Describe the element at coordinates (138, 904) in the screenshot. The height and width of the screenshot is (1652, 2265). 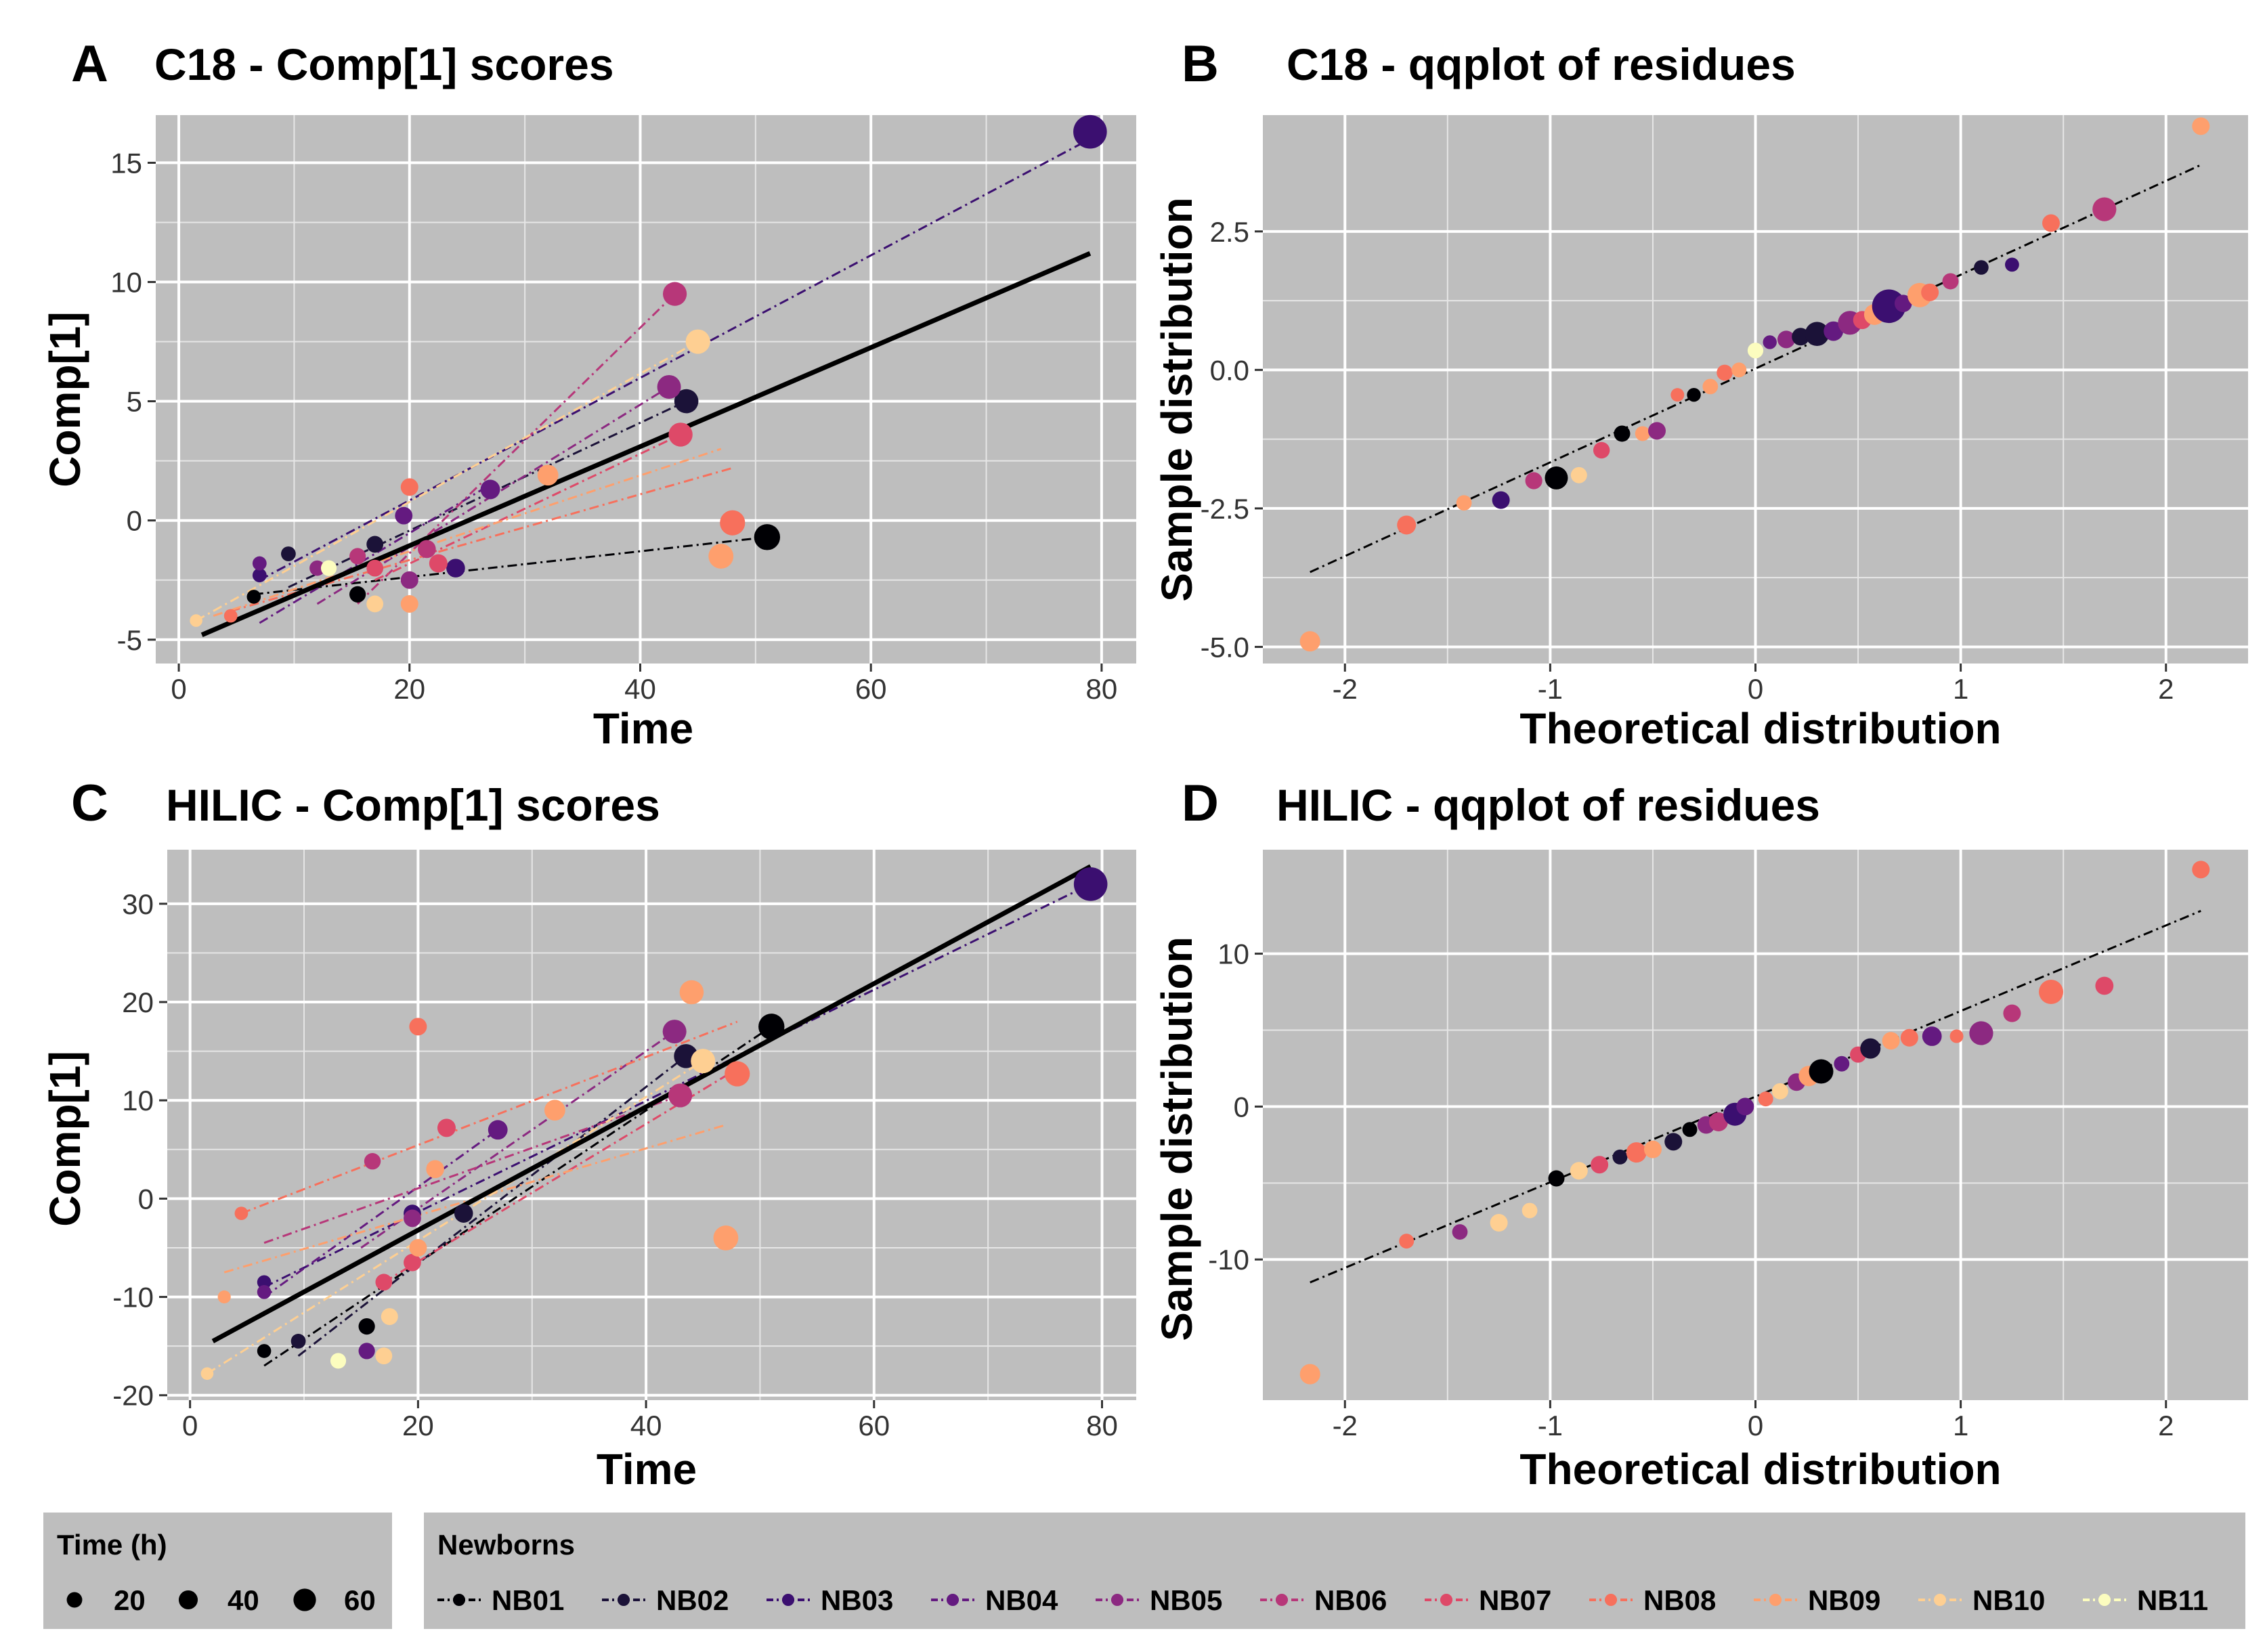
I see `y-tick-label: 30` at that location.